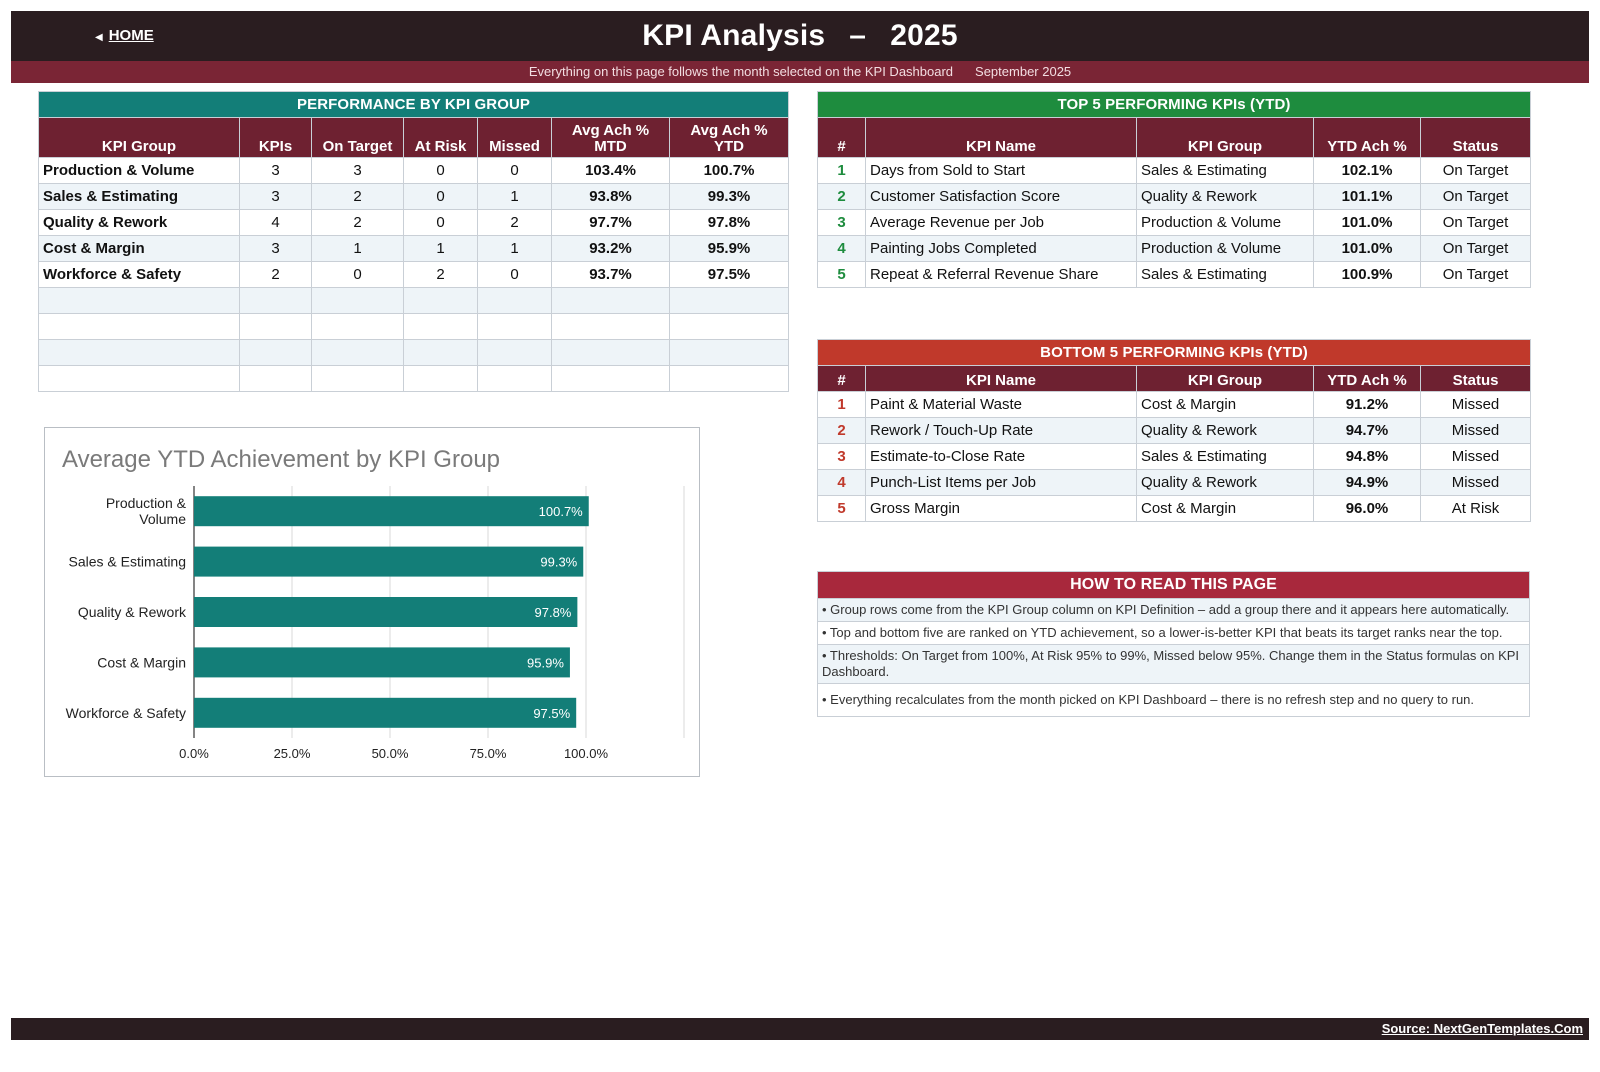 This screenshot has width=1600, height=1072. I want to click on table-cell: 103.4%, so click(610, 170).